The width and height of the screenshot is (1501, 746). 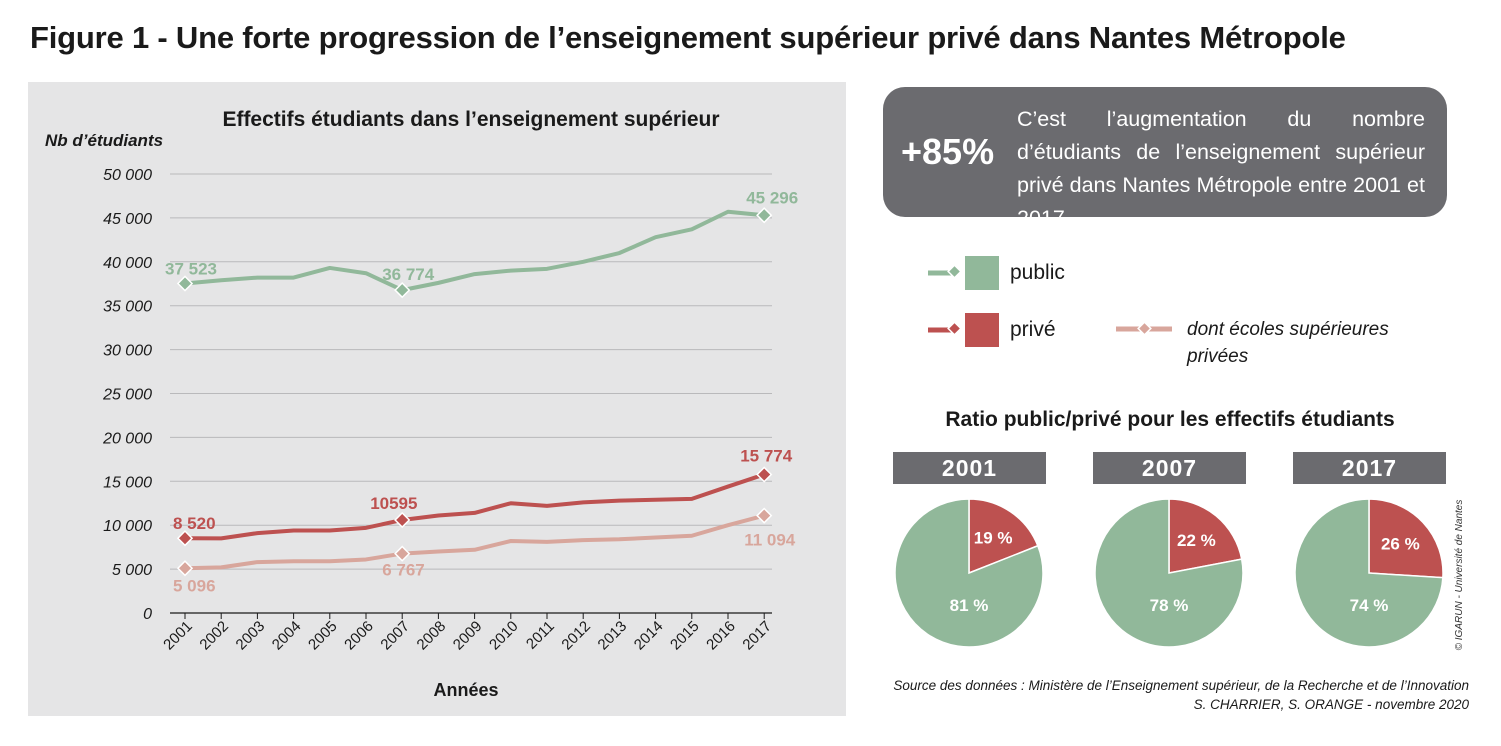 What do you see at coordinates (408, 274) in the screenshot?
I see `data-label: 36 774` at bounding box center [408, 274].